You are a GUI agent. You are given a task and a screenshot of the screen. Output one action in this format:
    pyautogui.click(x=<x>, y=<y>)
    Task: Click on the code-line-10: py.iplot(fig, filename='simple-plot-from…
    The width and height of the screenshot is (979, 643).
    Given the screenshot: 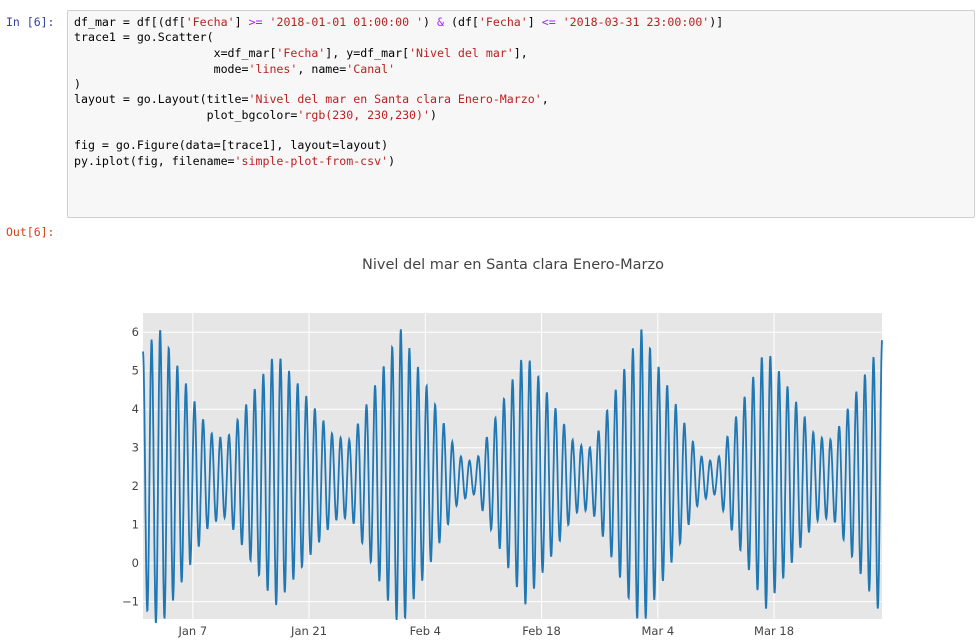 What is the action you would take?
    pyautogui.click(x=235, y=161)
    